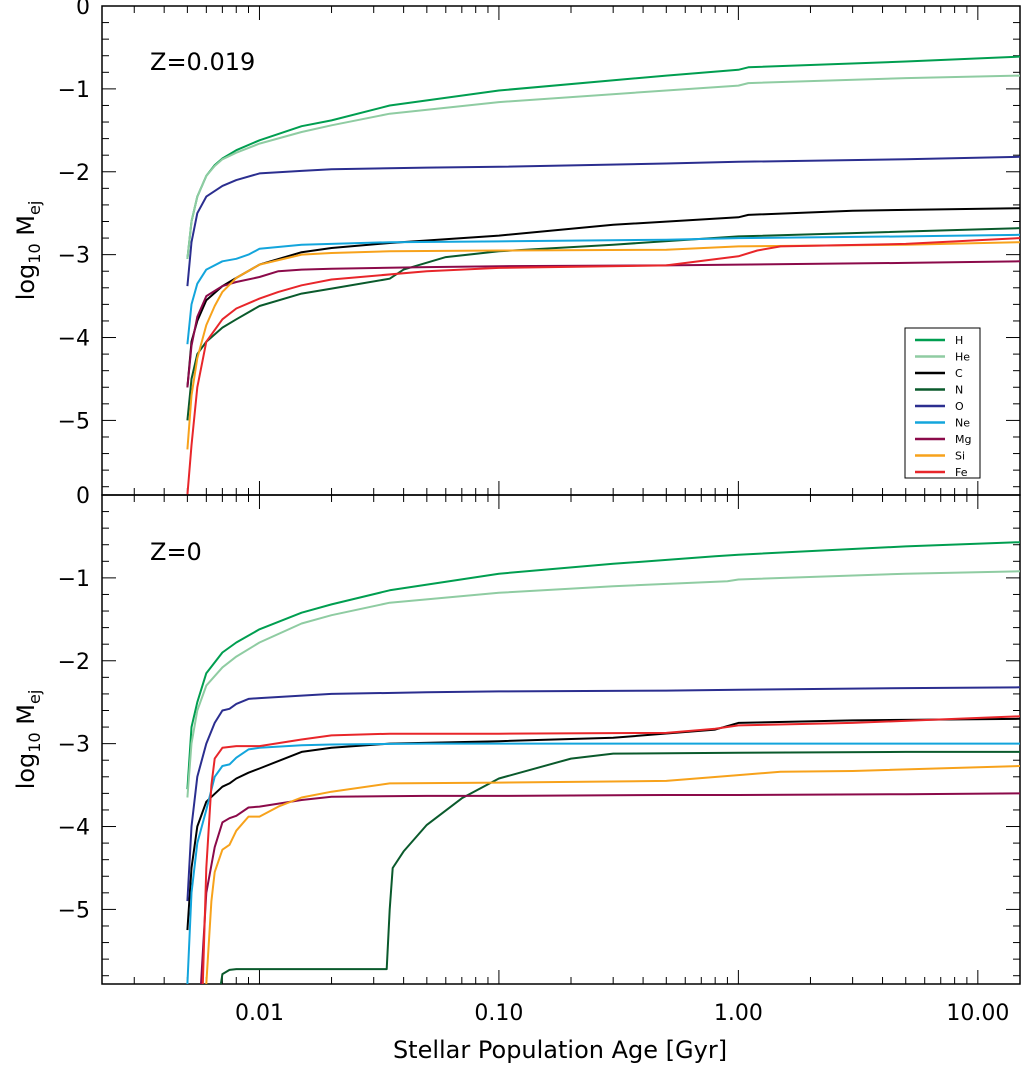 The image size is (1025, 1070). Describe the element at coordinates (74, 173) in the screenshot. I see `top-y-tick-label: −2` at that location.